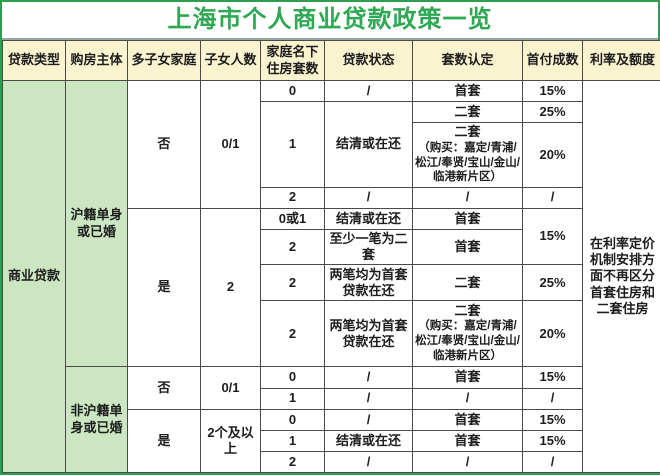  Describe the element at coordinates (96, 419) in the screenshot. I see `subject-cell: 非沪籍单身或已婚` at that location.